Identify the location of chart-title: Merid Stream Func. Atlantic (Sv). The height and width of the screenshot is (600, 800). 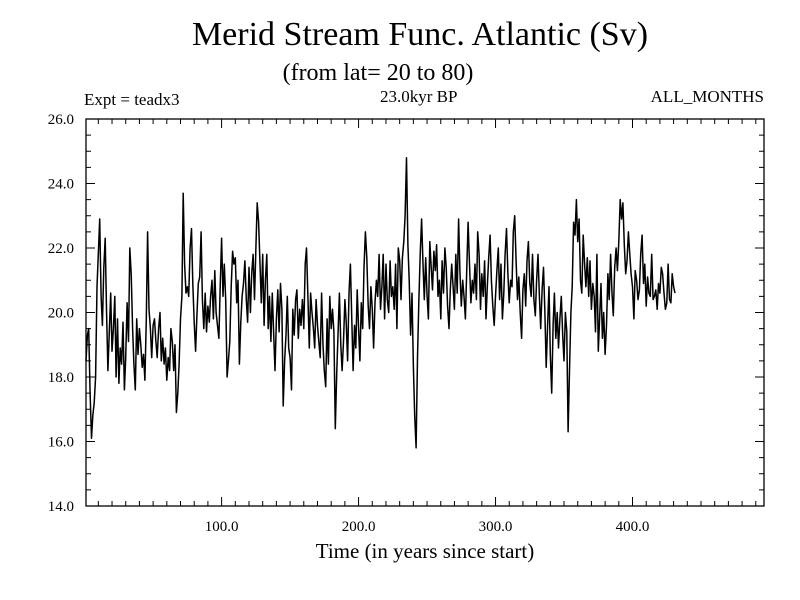
(420, 34).